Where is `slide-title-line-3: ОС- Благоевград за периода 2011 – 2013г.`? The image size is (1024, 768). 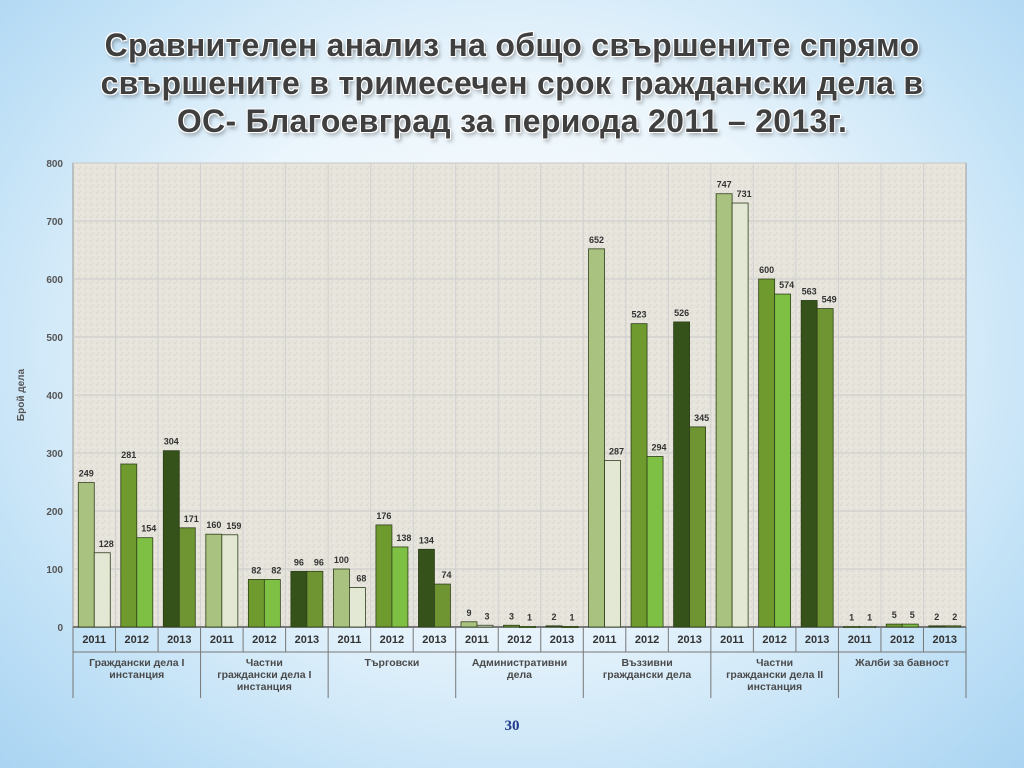
slide-title-line-3: ОС- Благоевград за периода 2011 – 2013г. is located at coordinates (512, 121).